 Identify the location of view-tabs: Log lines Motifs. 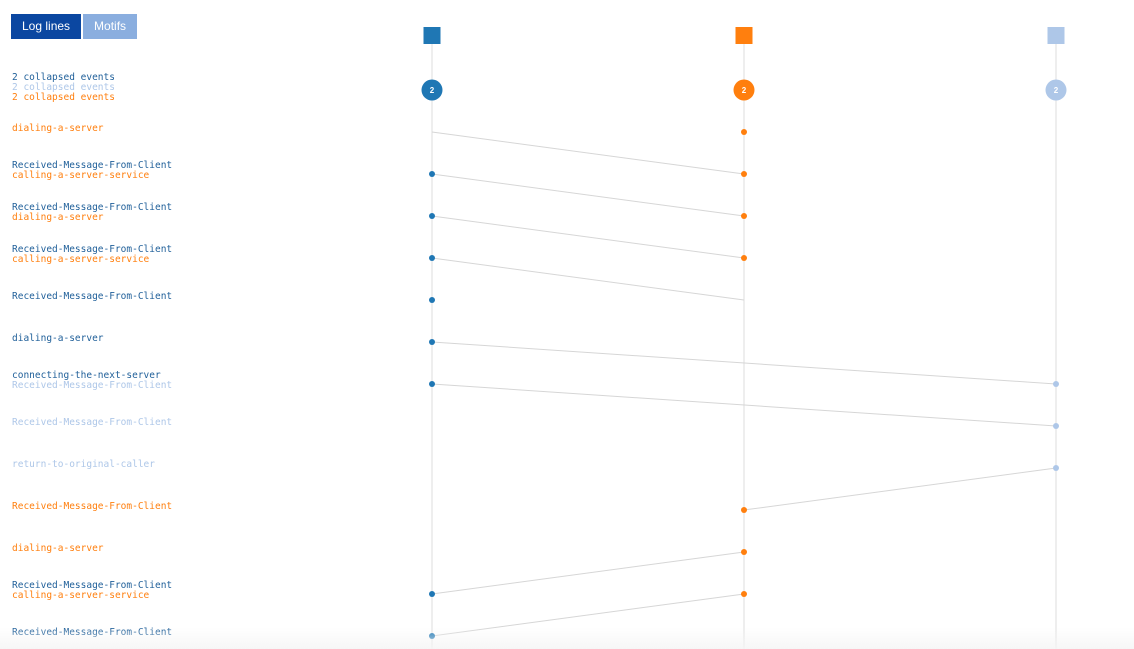
(74, 26).